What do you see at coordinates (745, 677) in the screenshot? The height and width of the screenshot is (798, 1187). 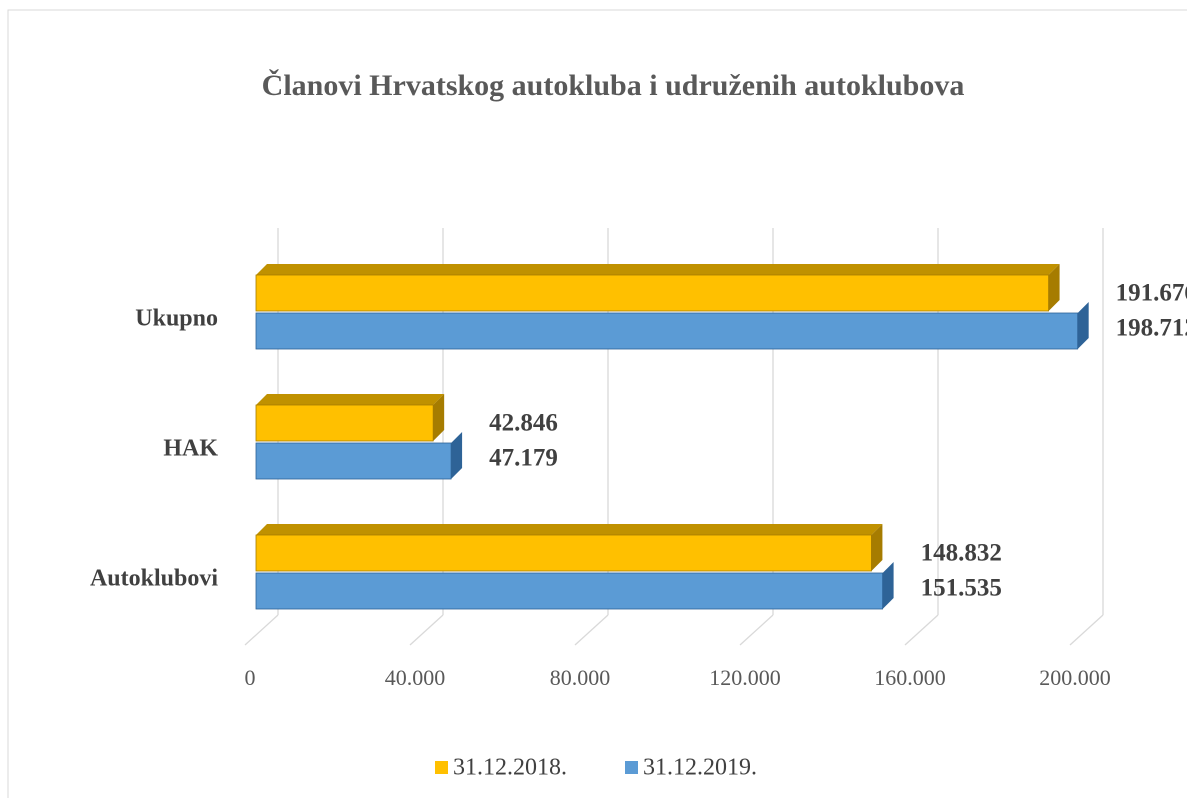 I see `x-tick-label: 120.000` at bounding box center [745, 677].